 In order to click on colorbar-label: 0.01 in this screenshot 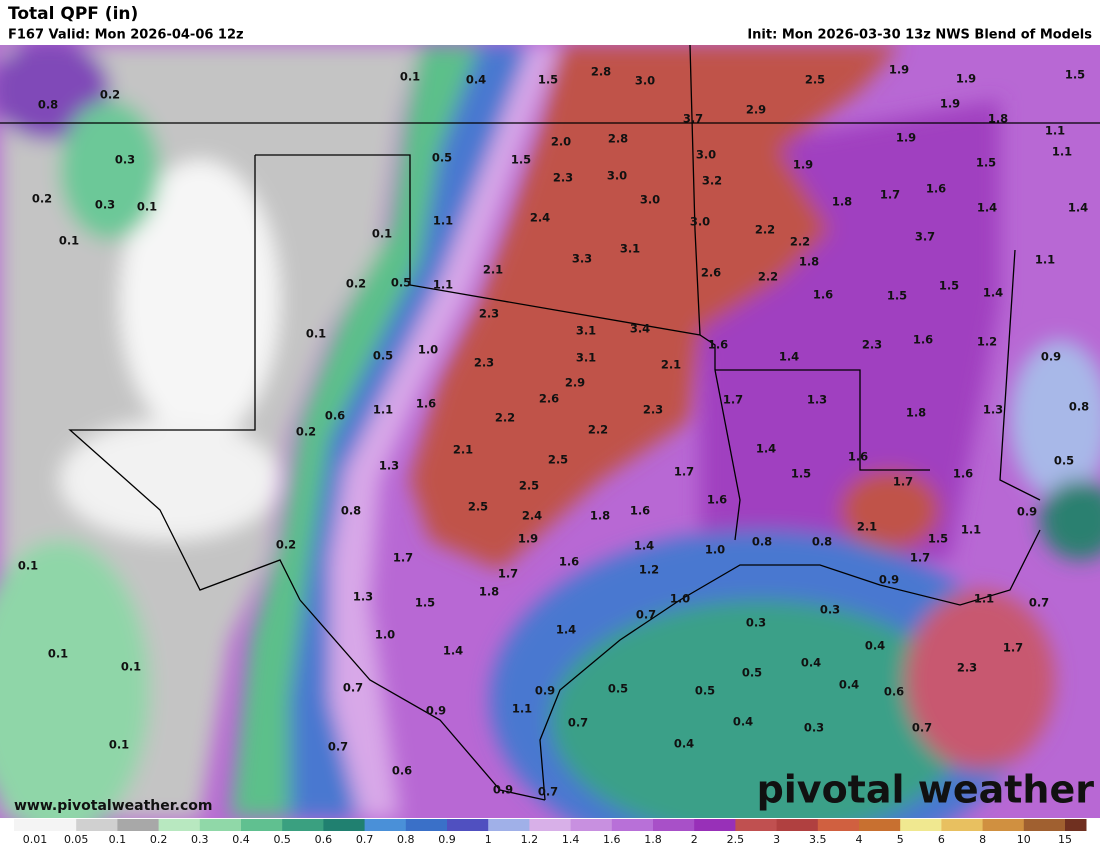, I will do `click(35, 839)`.